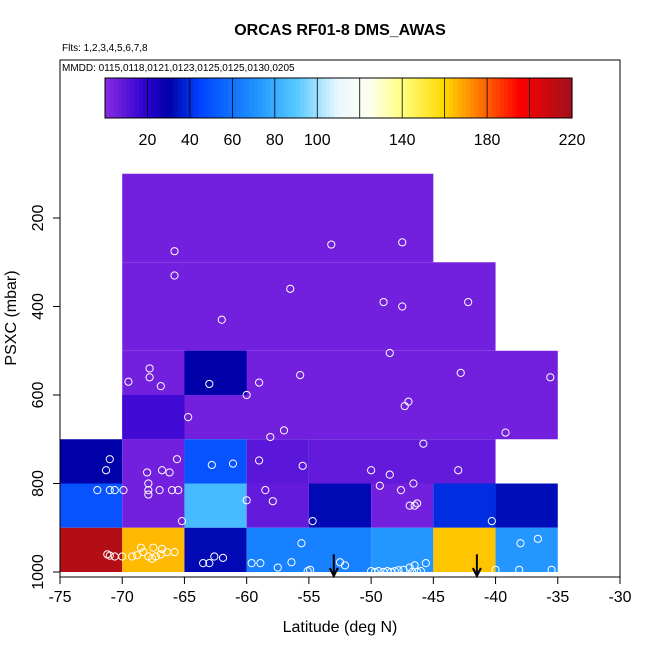 This screenshot has width=650, height=650. Describe the element at coordinates (317, 140) in the screenshot. I see `colorbar-tick-label: 100` at that location.